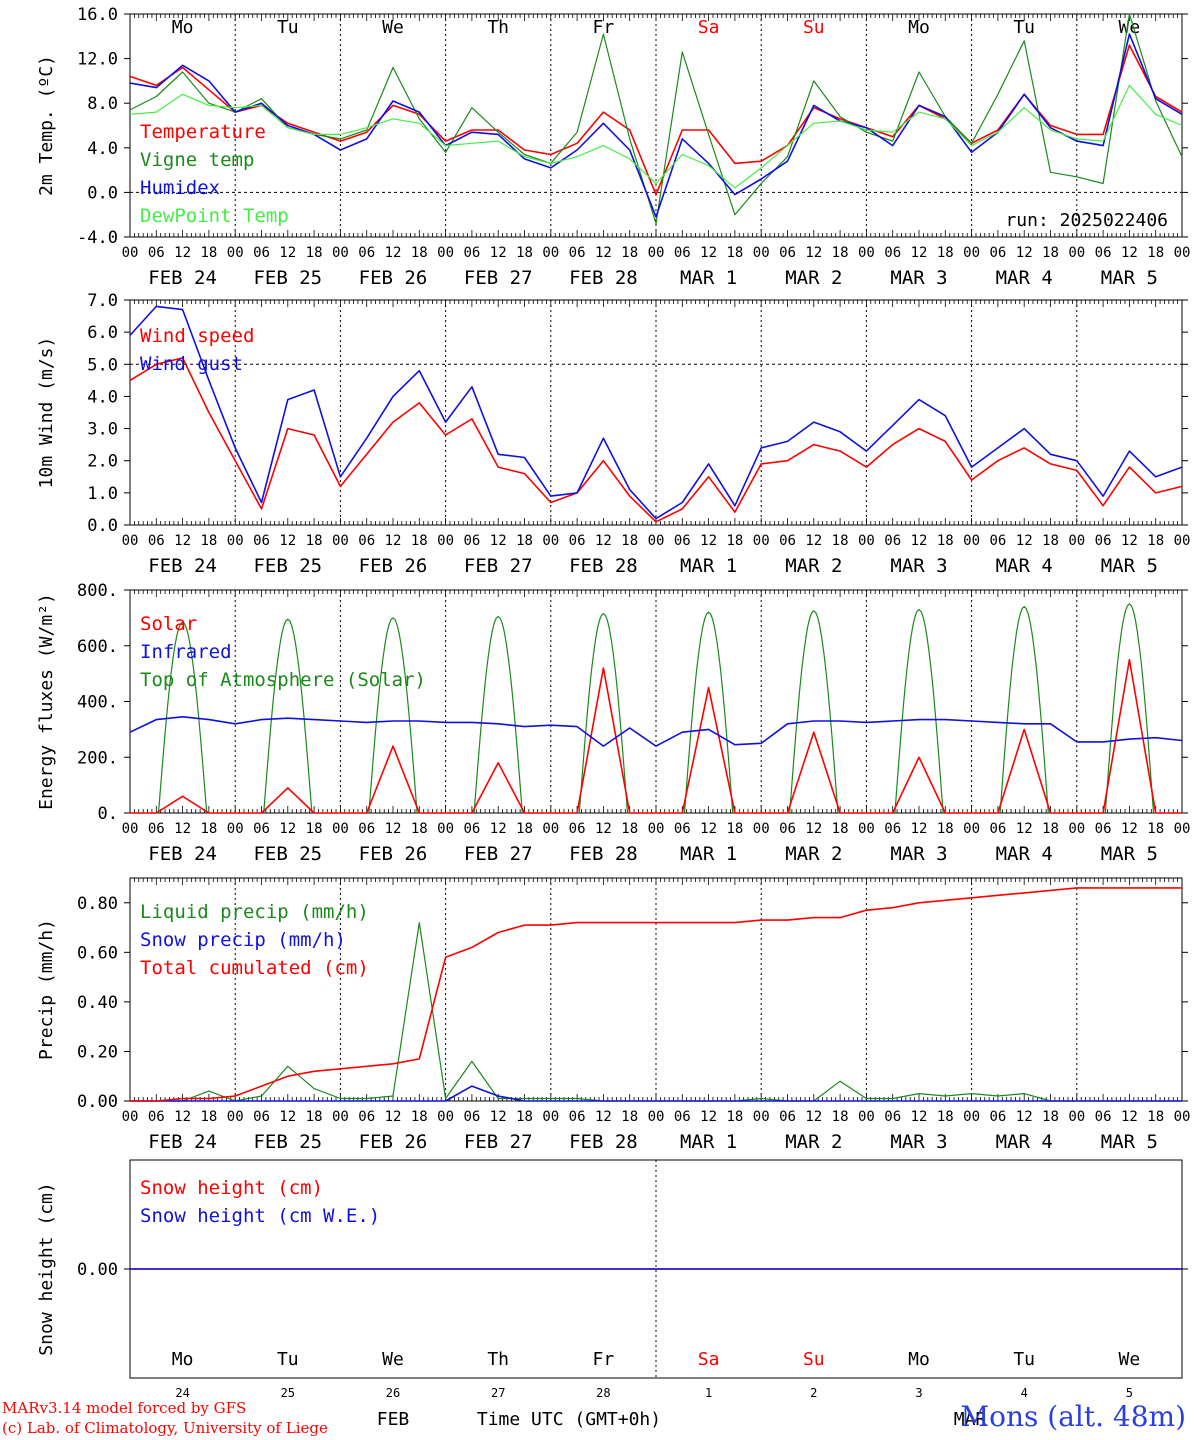 The height and width of the screenshot is (1440, 1194). I want to click on y-tick-label: 0.80, so click(97, 904).